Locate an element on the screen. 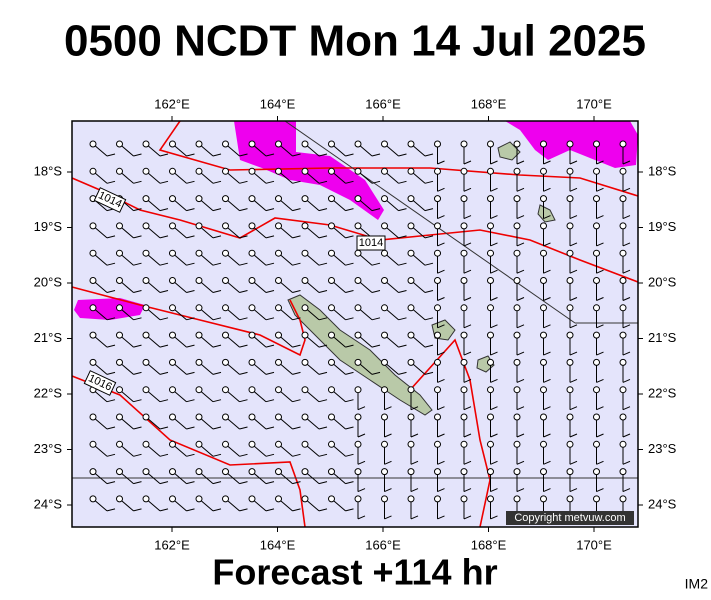  lat-label: 19°S is located at coordinates (662, 226).